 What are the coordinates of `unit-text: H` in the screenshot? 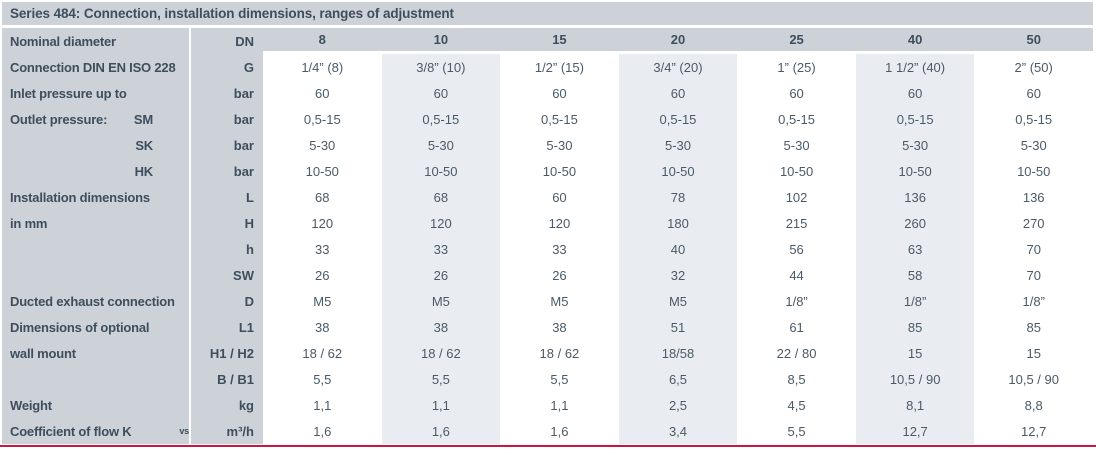 It's located at (249, 223).